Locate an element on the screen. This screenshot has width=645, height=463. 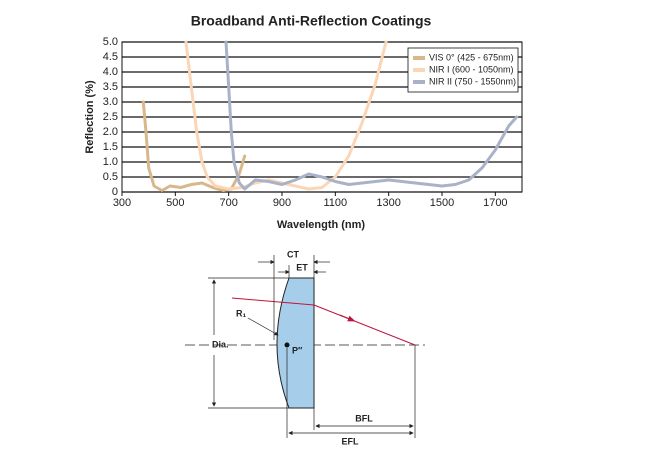
lens is located at coordinates (295, 343).